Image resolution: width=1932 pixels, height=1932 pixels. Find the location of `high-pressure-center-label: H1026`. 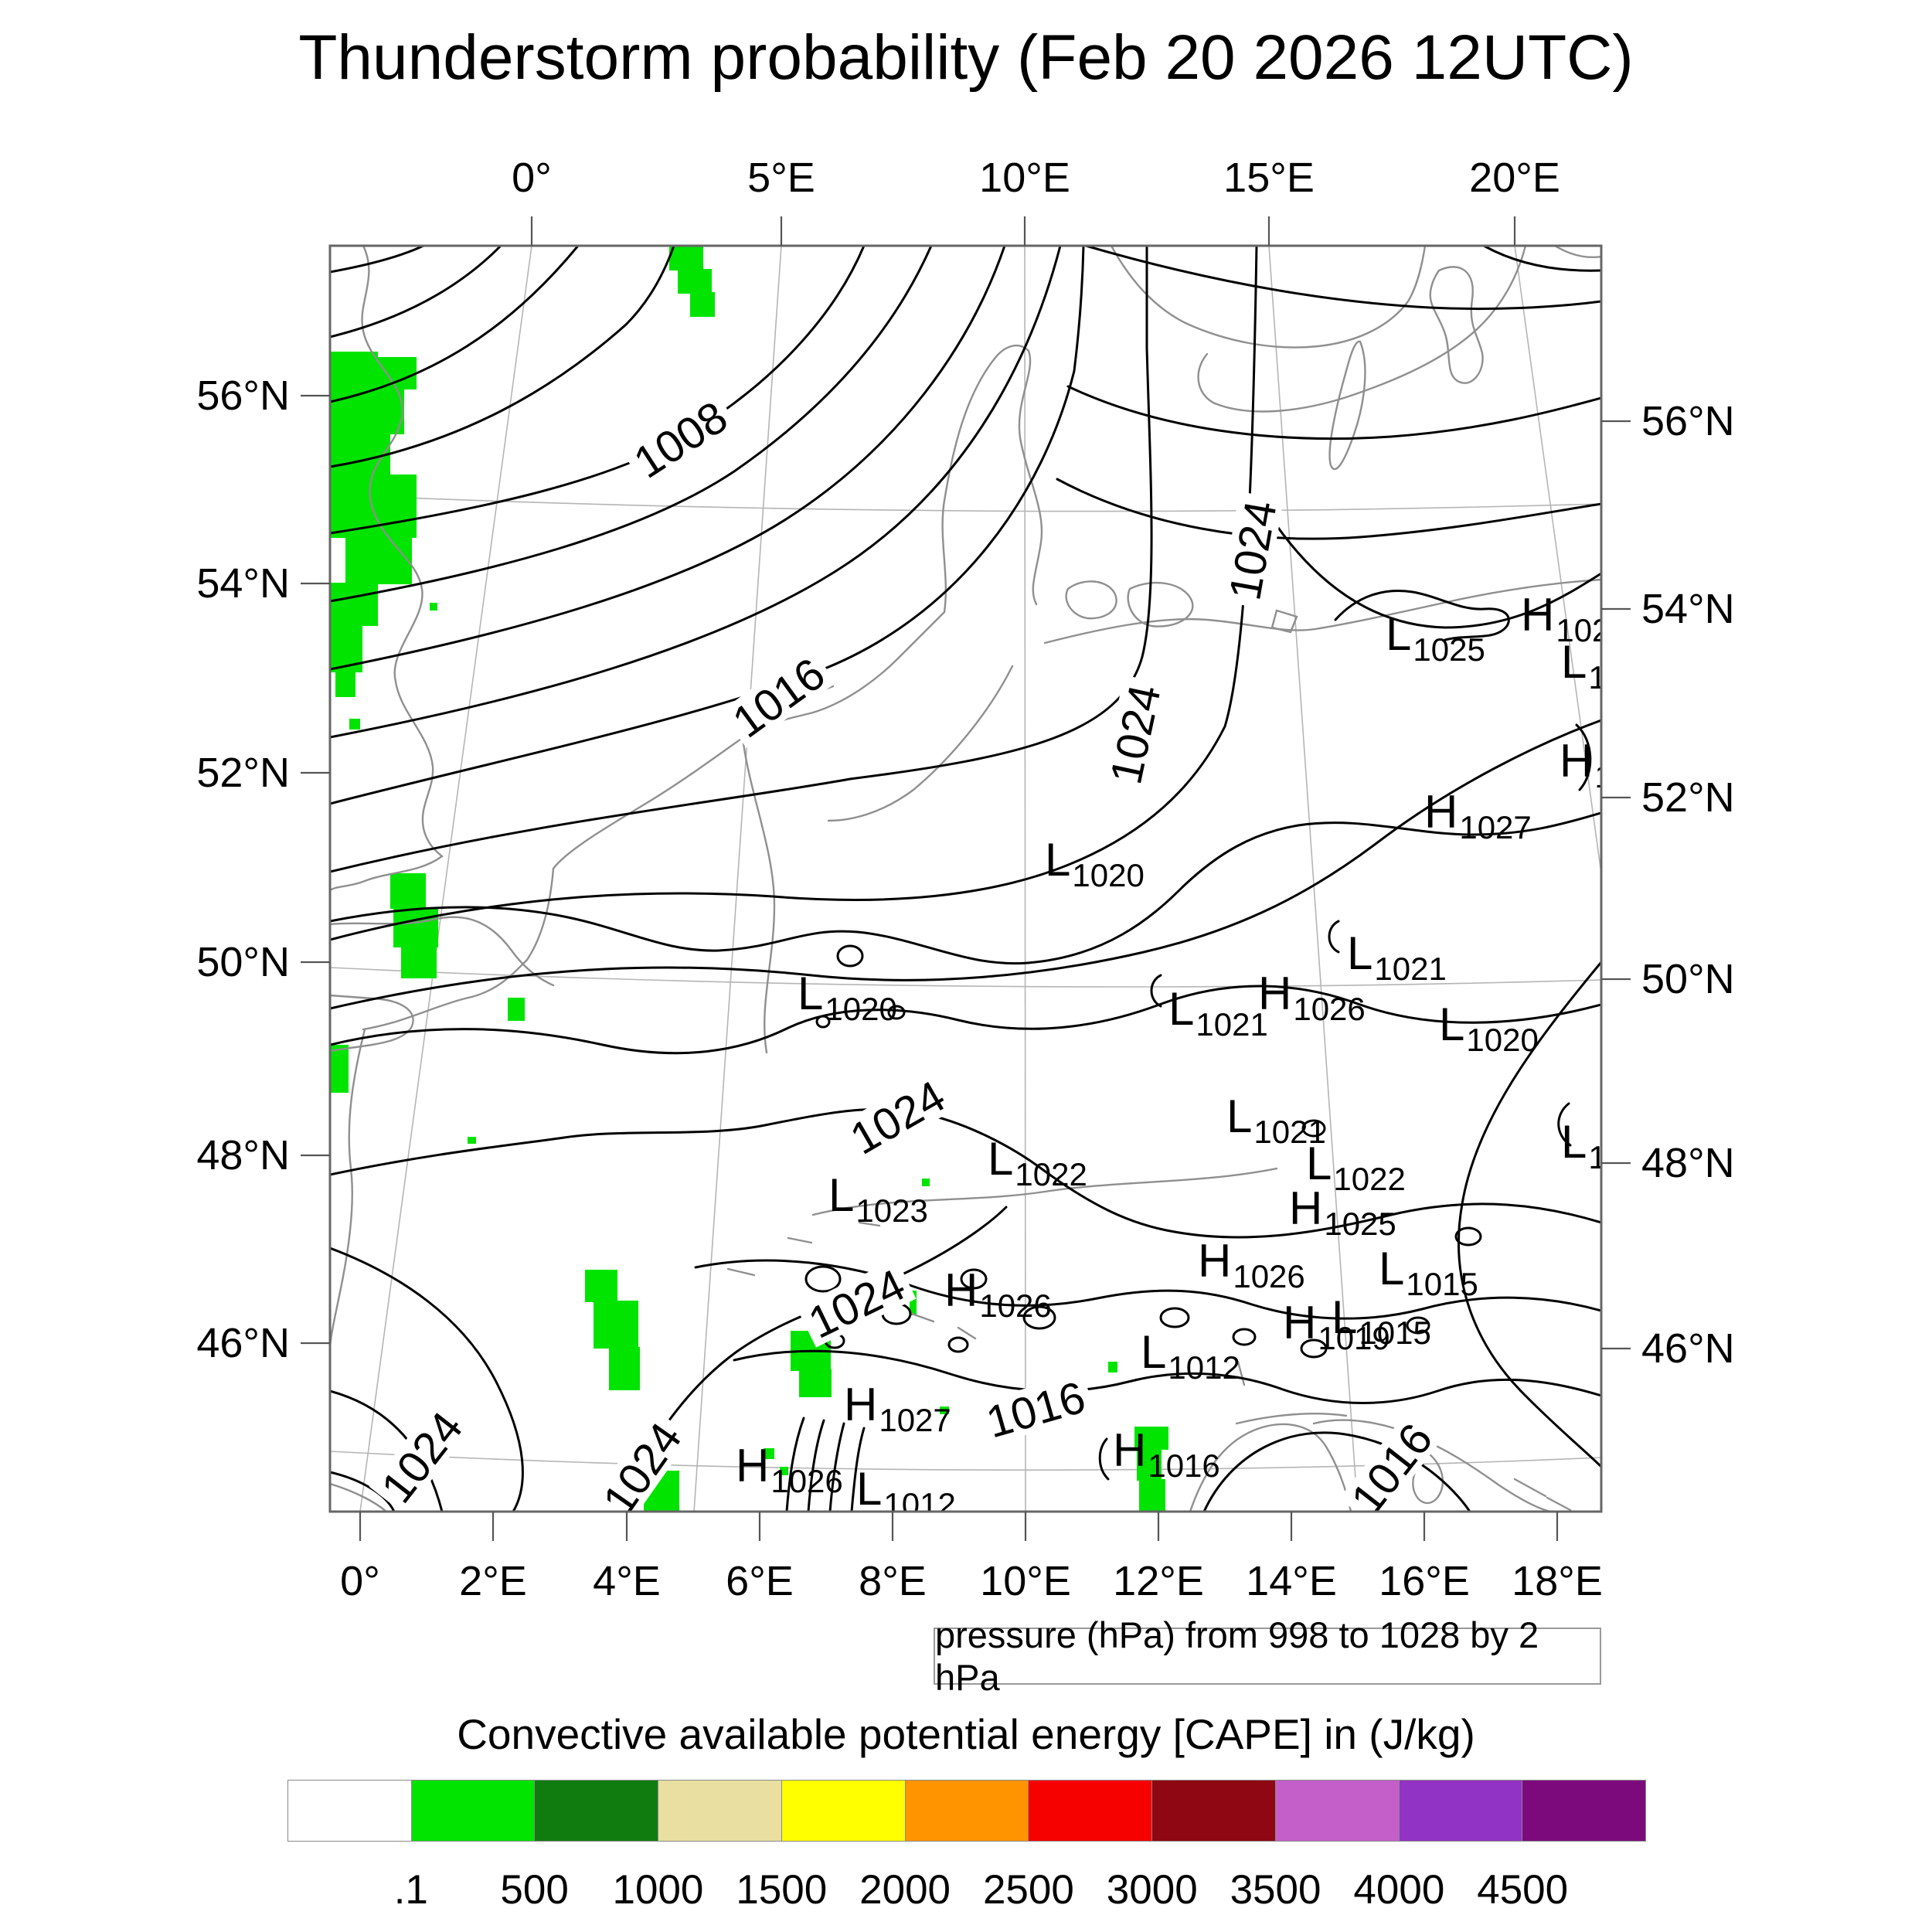

high-pressure-center-label: H1026 is located at coordinates (790, 1469).